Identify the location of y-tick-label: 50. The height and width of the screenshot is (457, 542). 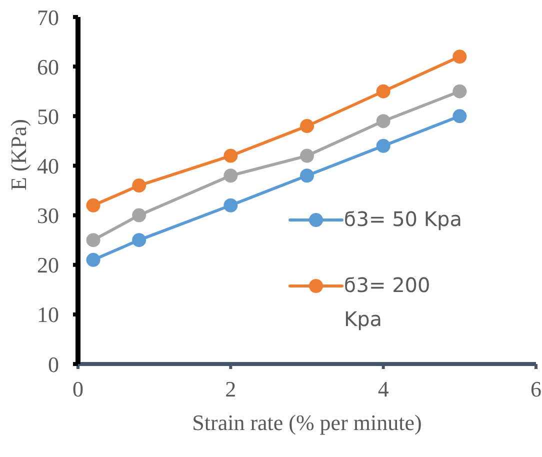
(48, 116).